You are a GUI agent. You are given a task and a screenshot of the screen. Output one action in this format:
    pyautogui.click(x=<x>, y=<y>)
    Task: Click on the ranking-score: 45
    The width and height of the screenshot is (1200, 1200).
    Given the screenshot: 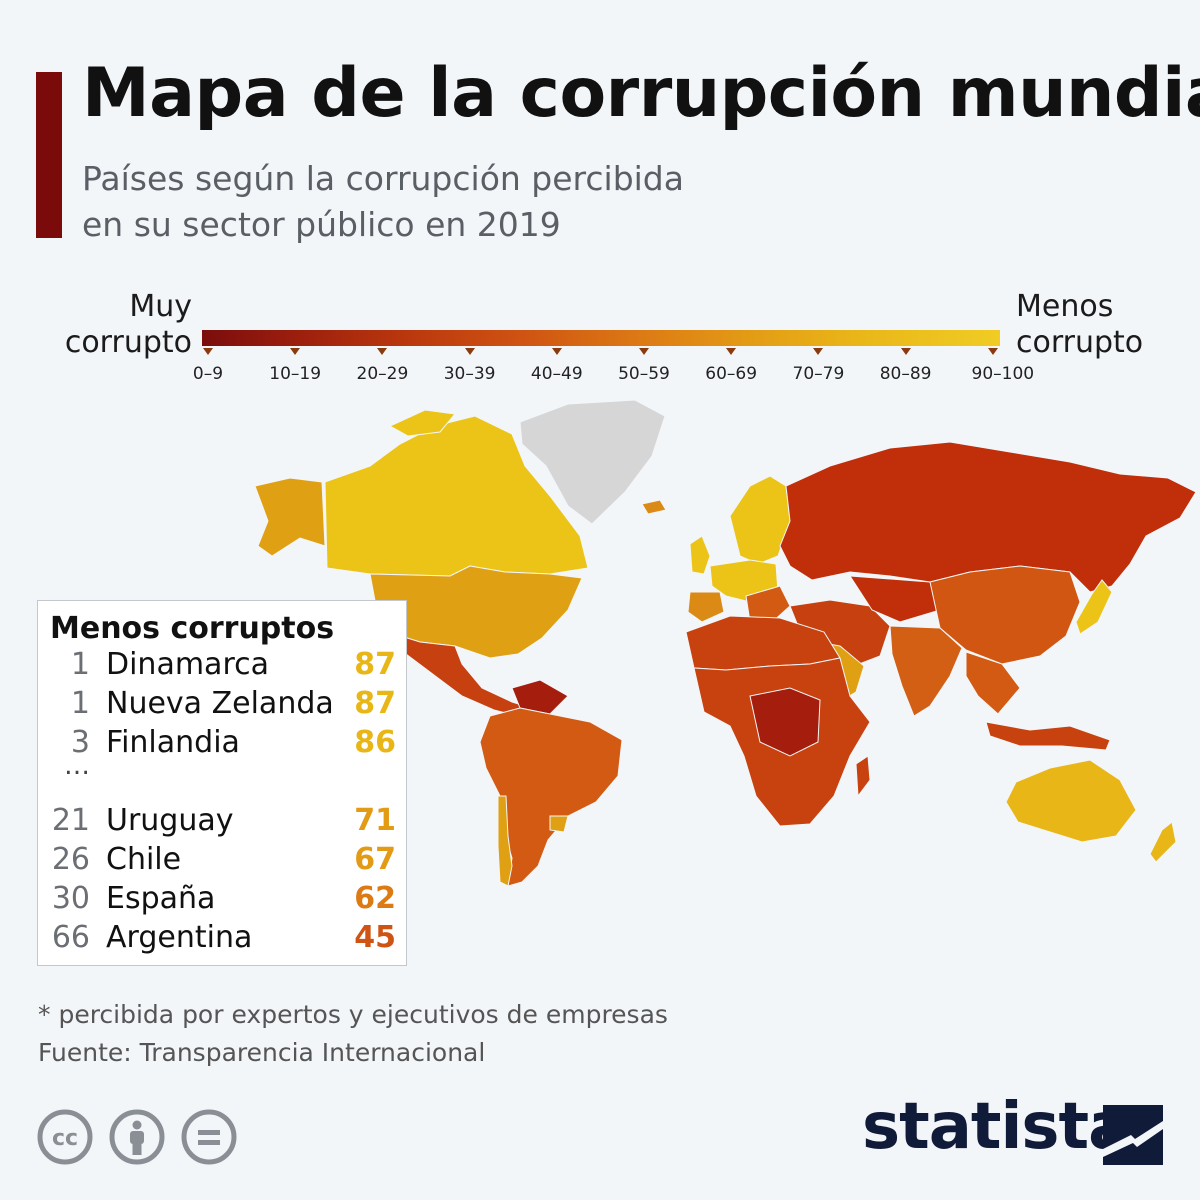 What is the action you would take?
    pyautogui.click(x=375, y=937)
    